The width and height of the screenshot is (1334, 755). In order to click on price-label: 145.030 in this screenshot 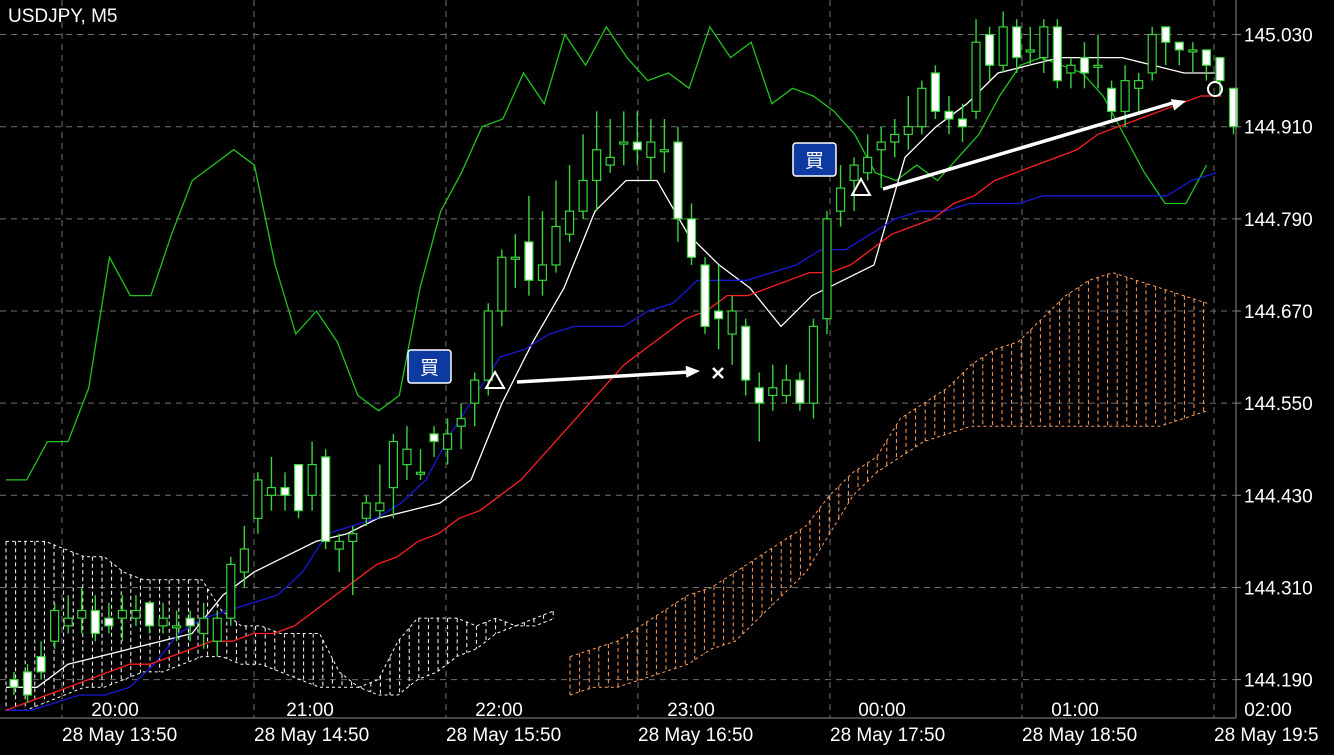, I will do `click(1278, 36)`.